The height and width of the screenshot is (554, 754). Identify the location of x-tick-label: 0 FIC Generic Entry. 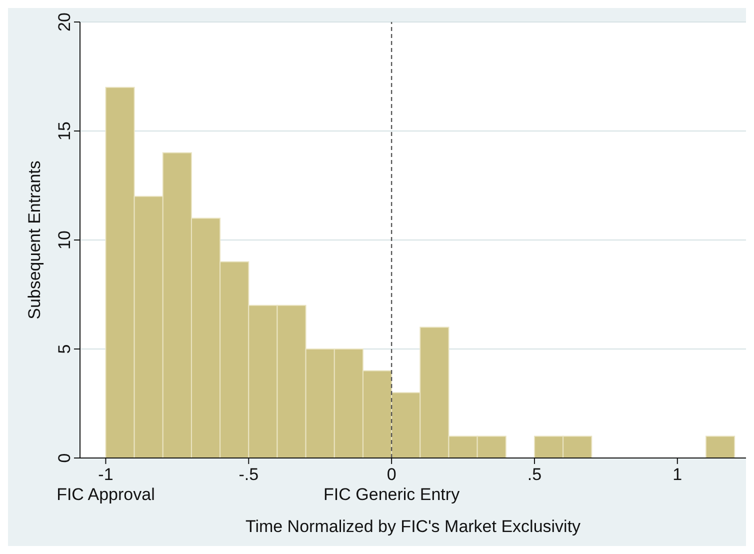
(392, 484).